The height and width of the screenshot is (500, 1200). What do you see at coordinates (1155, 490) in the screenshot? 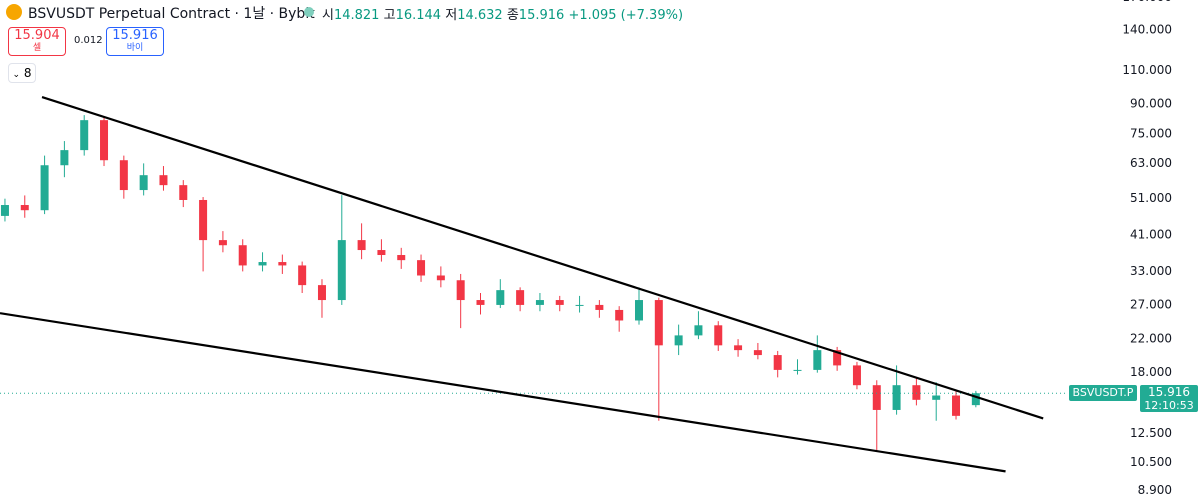
I see `y-tick-label: 8.900` at bounding box center [1155, 490].